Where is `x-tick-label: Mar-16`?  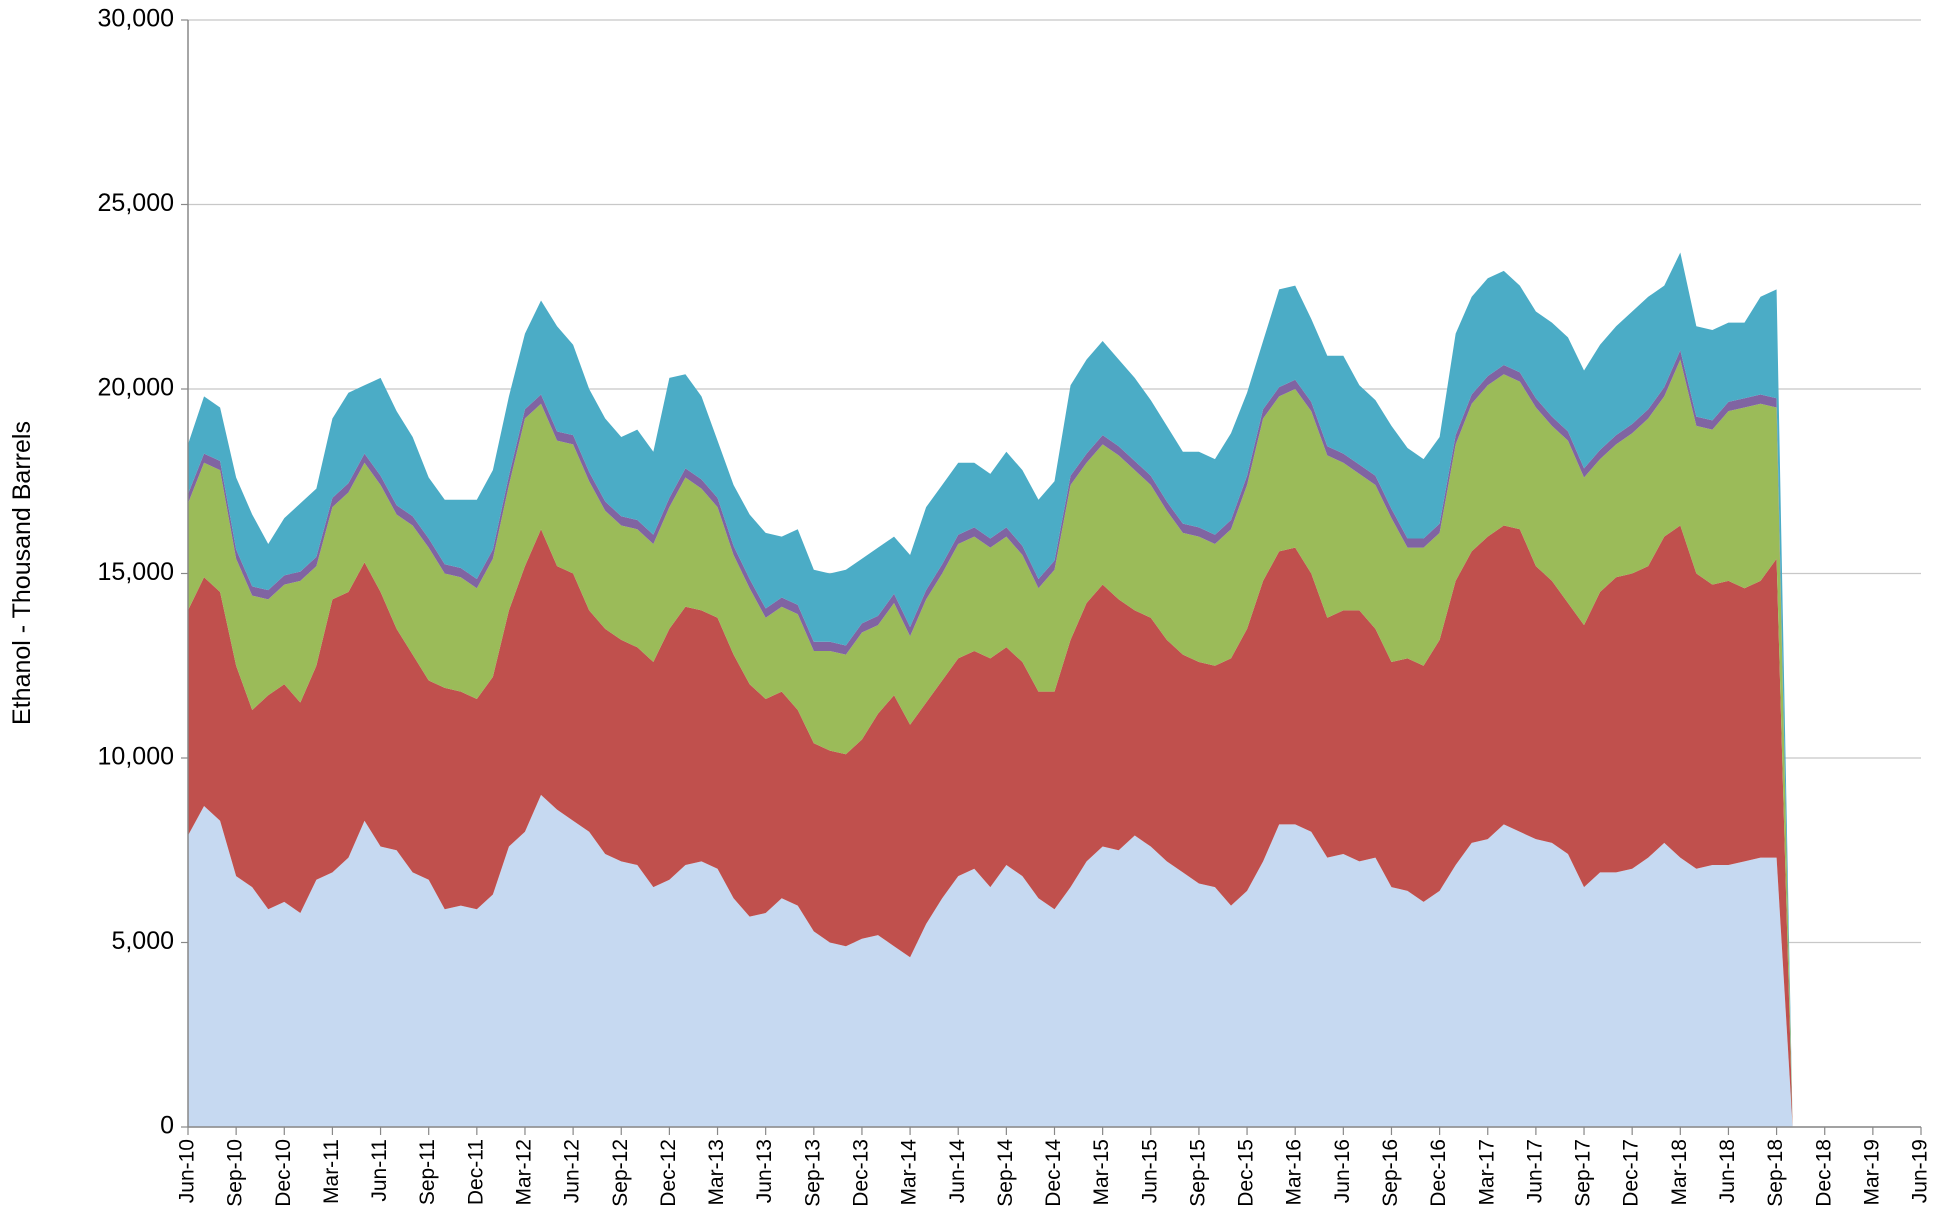
x-tick-label: Mar-16 is located at coordinates (1294, 1172).